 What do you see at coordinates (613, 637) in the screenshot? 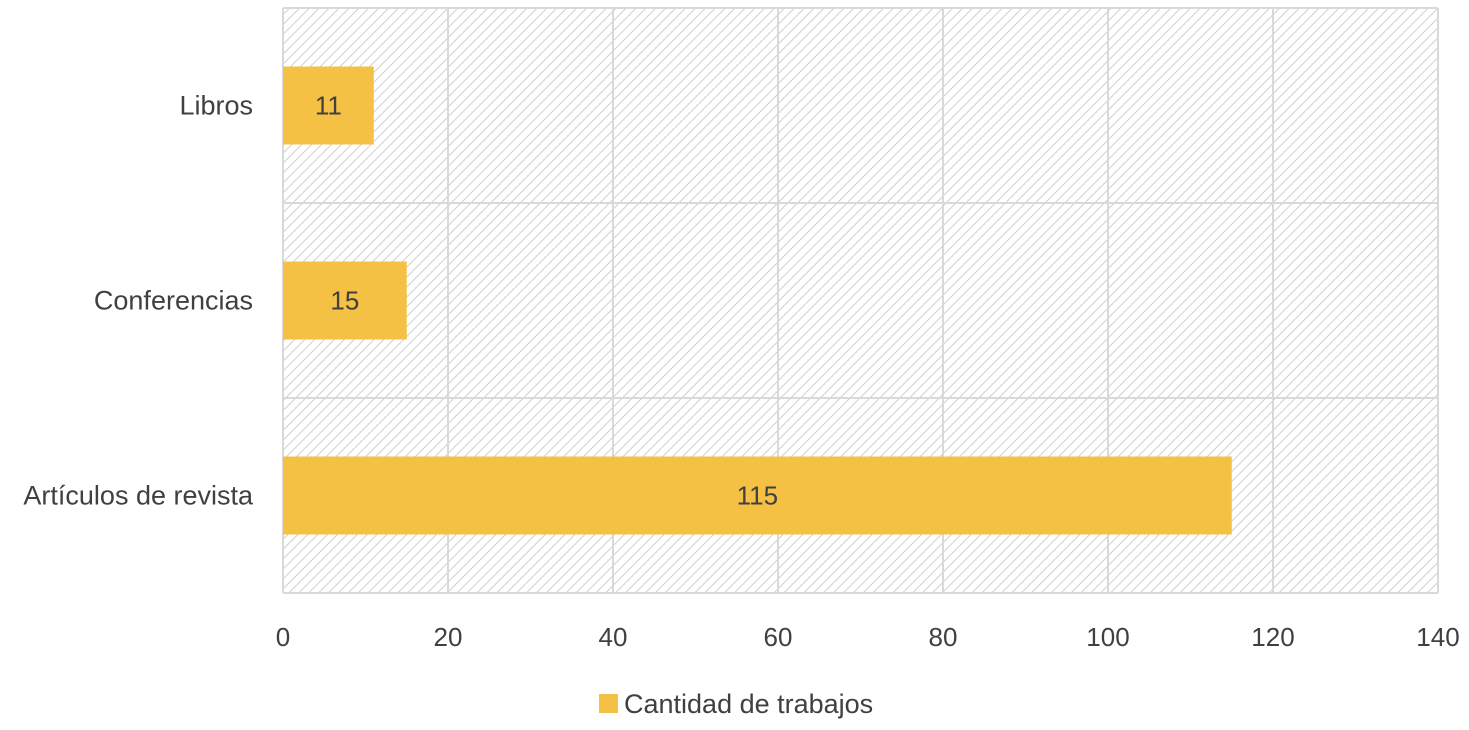
I see `x-tick-label-2: 40` at bounding box center [613, 637].